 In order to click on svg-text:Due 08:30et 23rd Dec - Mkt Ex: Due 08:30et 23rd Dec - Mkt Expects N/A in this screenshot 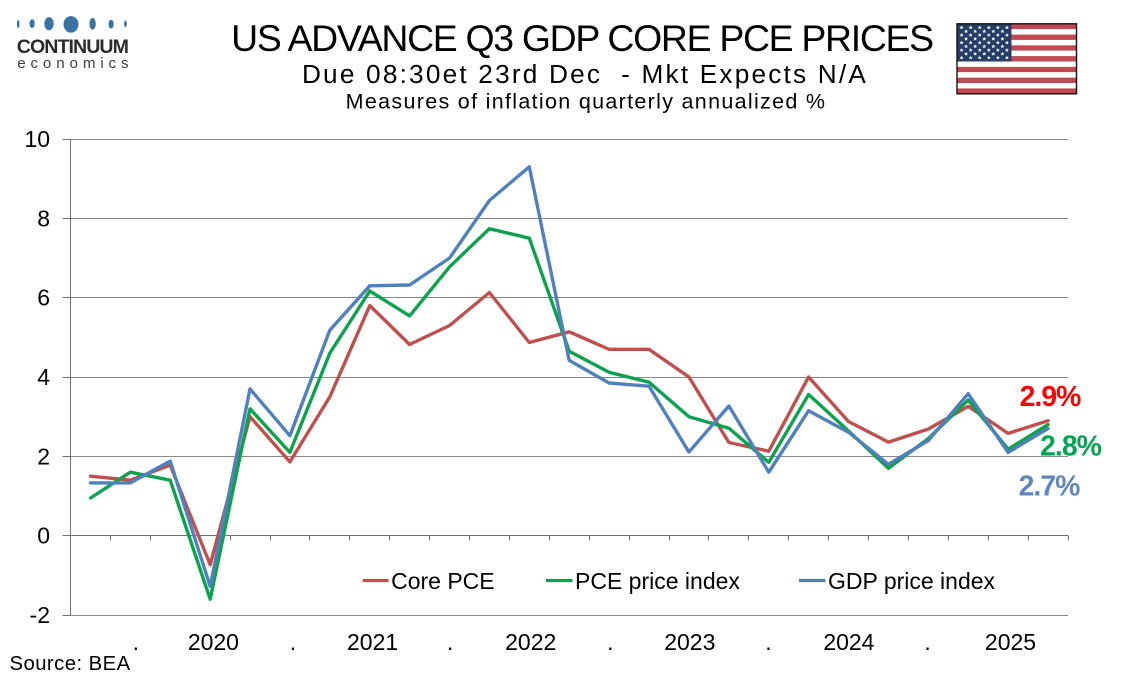, I will do `click(585, 74)`.